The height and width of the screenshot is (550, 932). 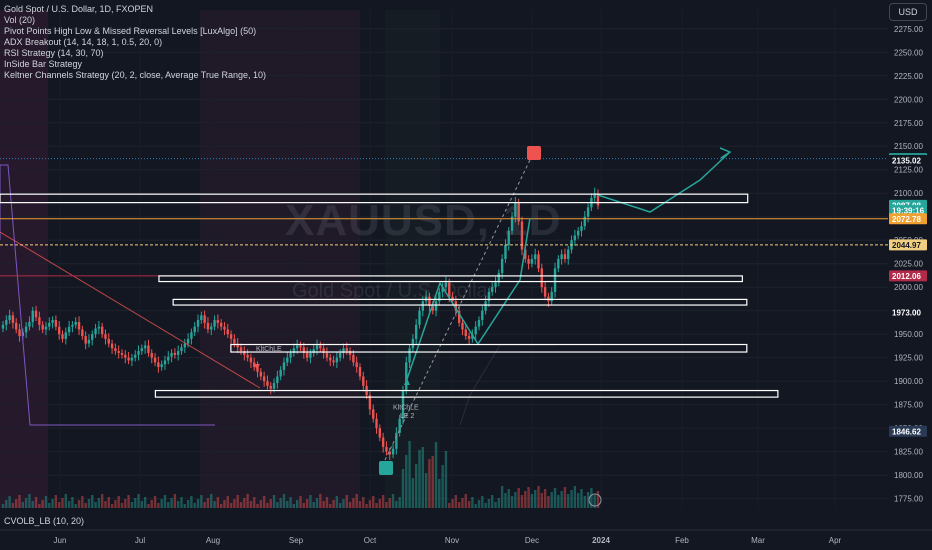 What do you see at coordinates (908, 211) in the screenshot?
I see `price-tag-label: 19:39:16` at bounding box center [908, 211].